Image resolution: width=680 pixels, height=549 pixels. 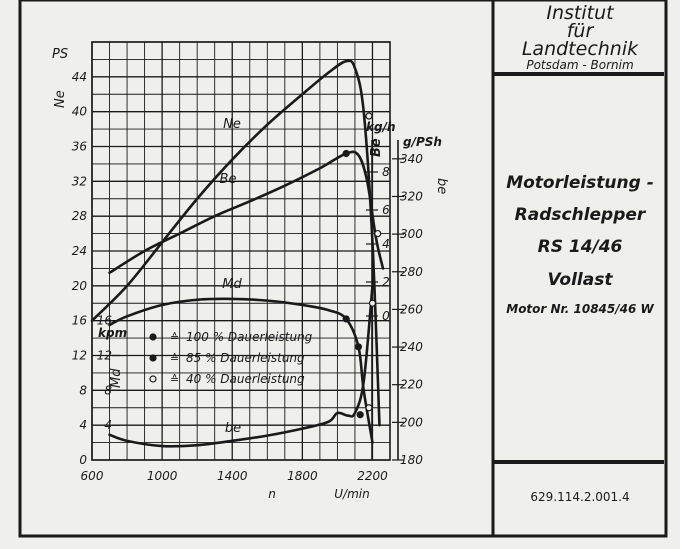 What do you see at coordinates (580, 183) in the screenshot?
I see `panel-title-1: Motorleistung -` at bounding box center [580, 183].